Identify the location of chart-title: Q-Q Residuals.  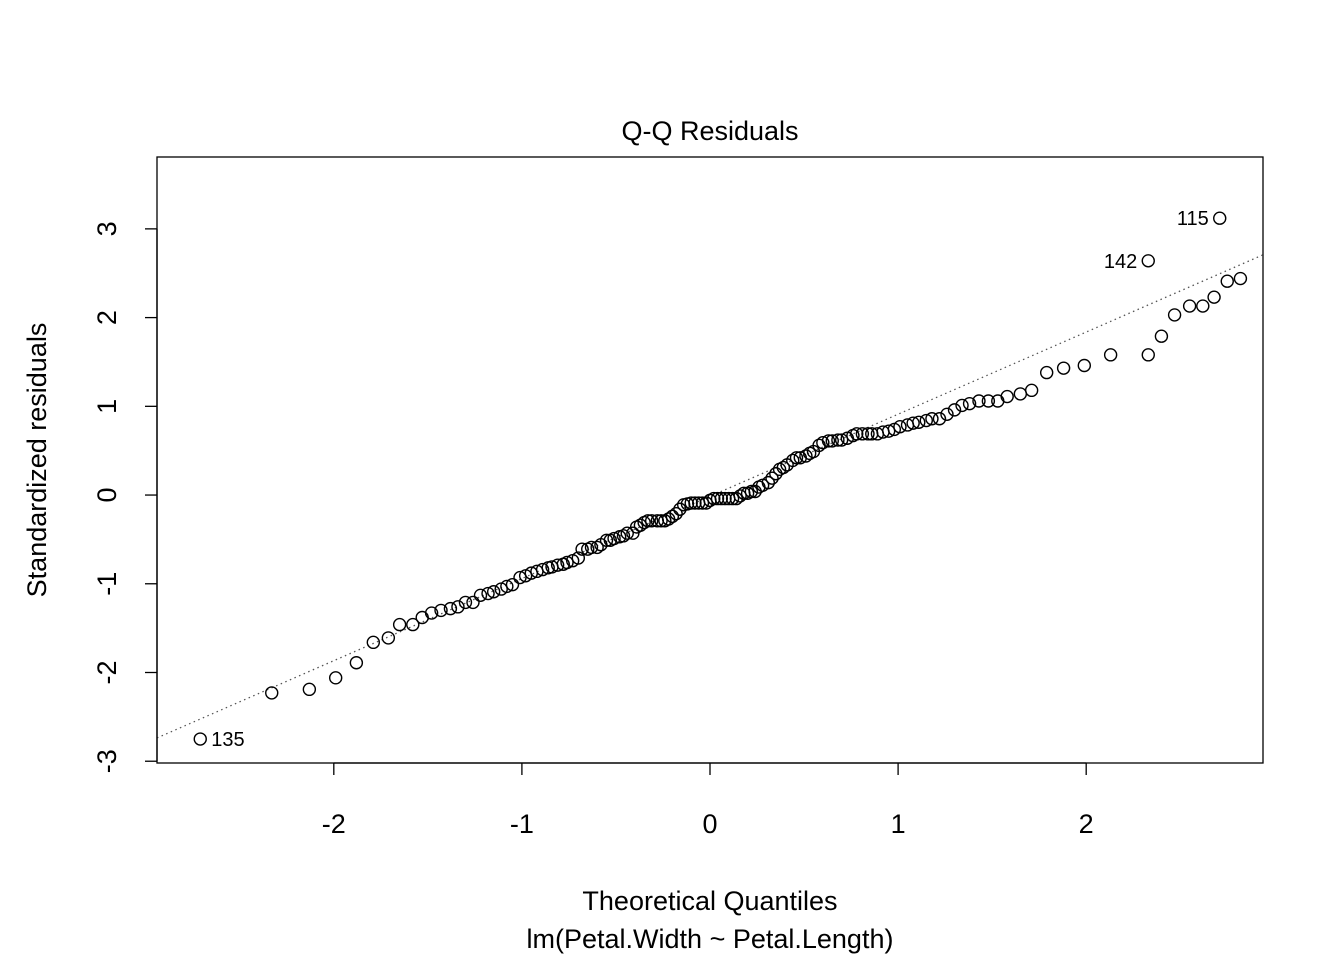
(709, 131).